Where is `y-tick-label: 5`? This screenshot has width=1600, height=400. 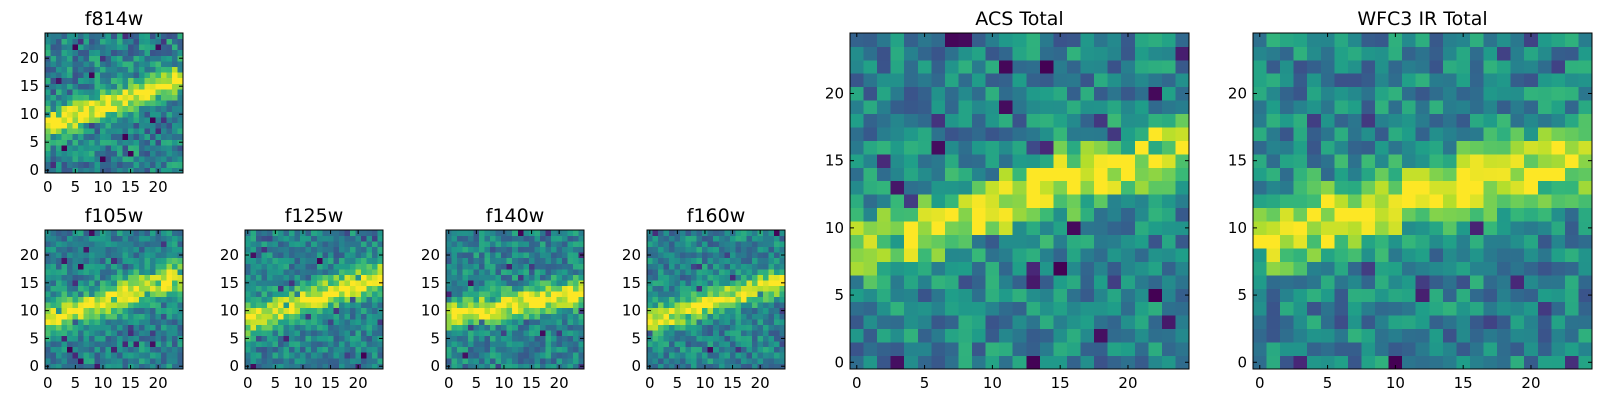 y-tick-label: 5 is located at coordinates (1242, 295).